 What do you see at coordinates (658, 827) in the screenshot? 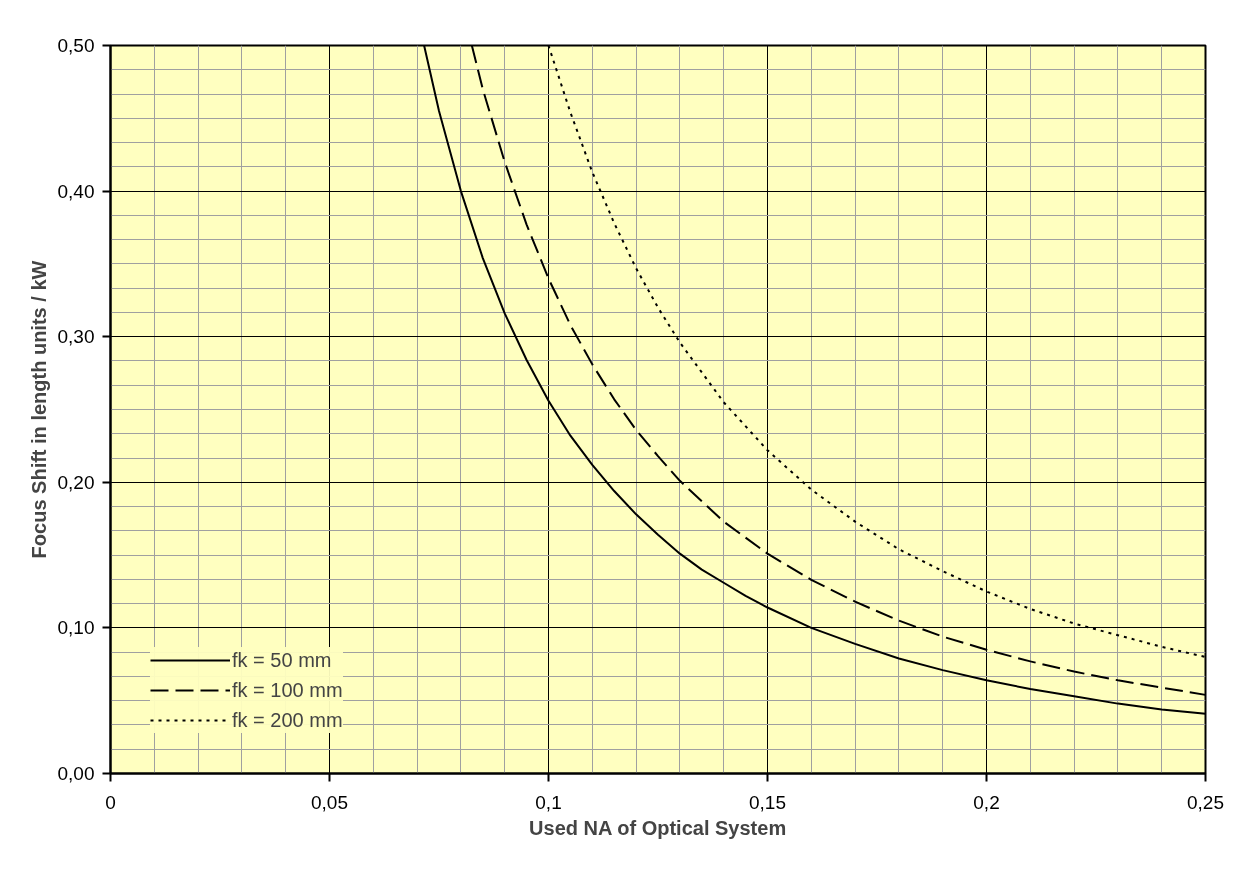
I see `x-axis-title: Used NA of Optical System` at bounding box center [658, 827].